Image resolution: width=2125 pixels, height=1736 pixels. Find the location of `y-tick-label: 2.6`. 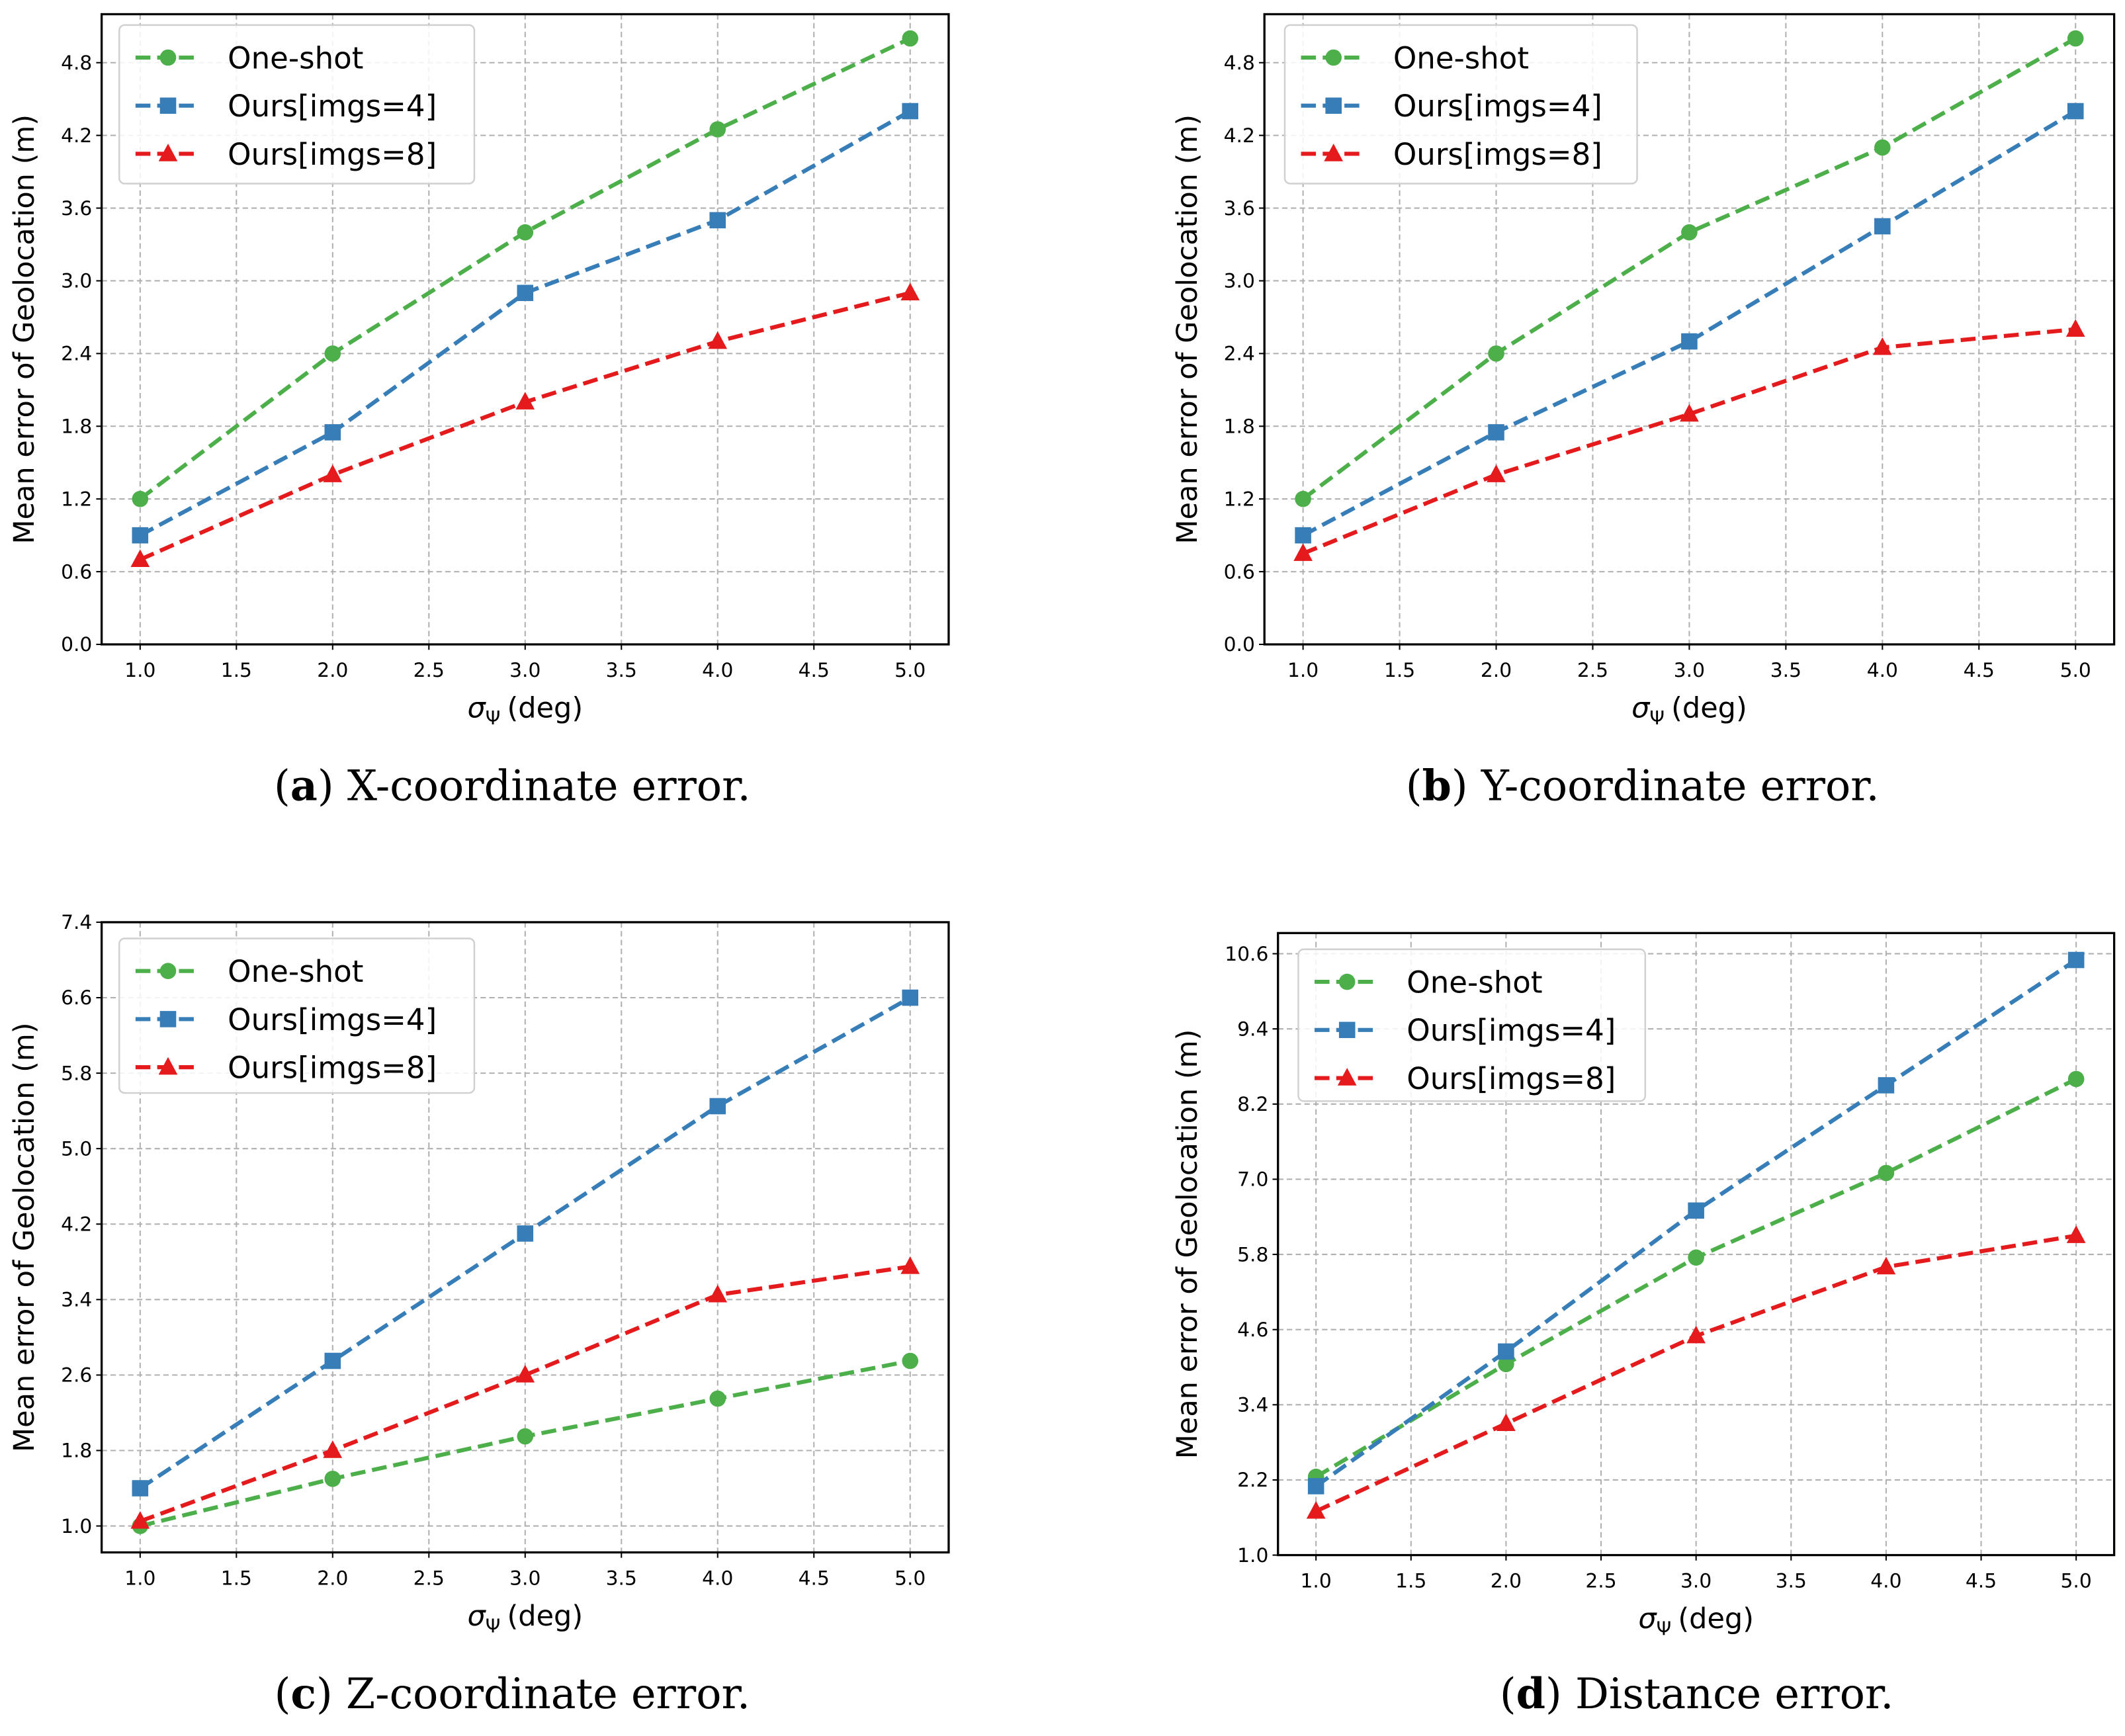

y-tick-label: 2.6 is located at coordinates (76, 1375).